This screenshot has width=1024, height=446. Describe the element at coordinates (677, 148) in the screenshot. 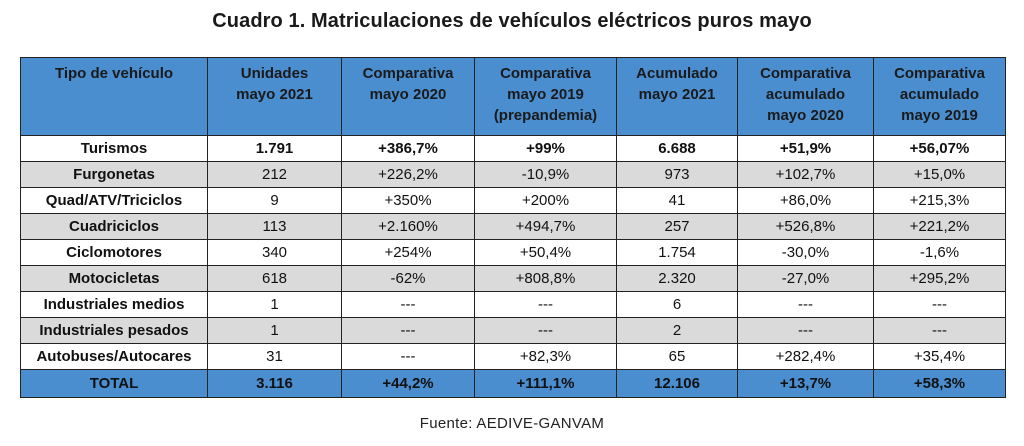

I see `value-cell: 6.688` at that location.